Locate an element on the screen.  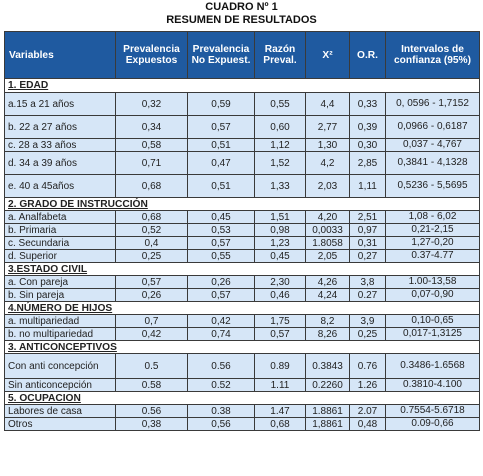
section-title: 5. OCUPACION is located at coordinates (242, 398).